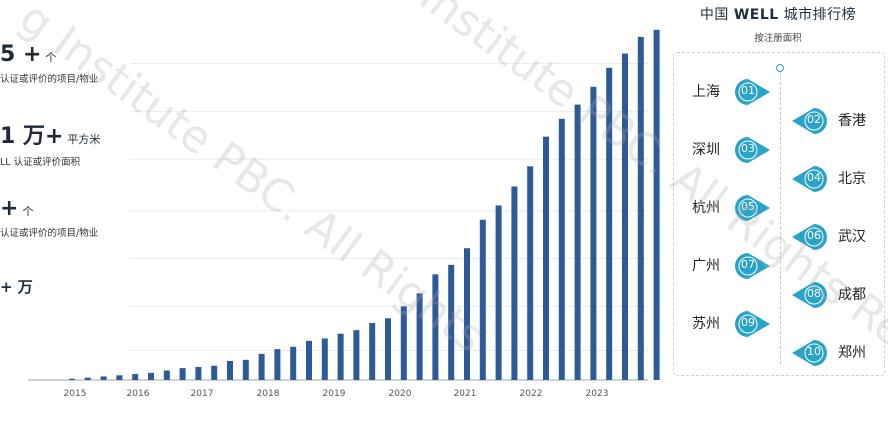  I want to click on rank-badge-icon: 07, so click(753, 266).